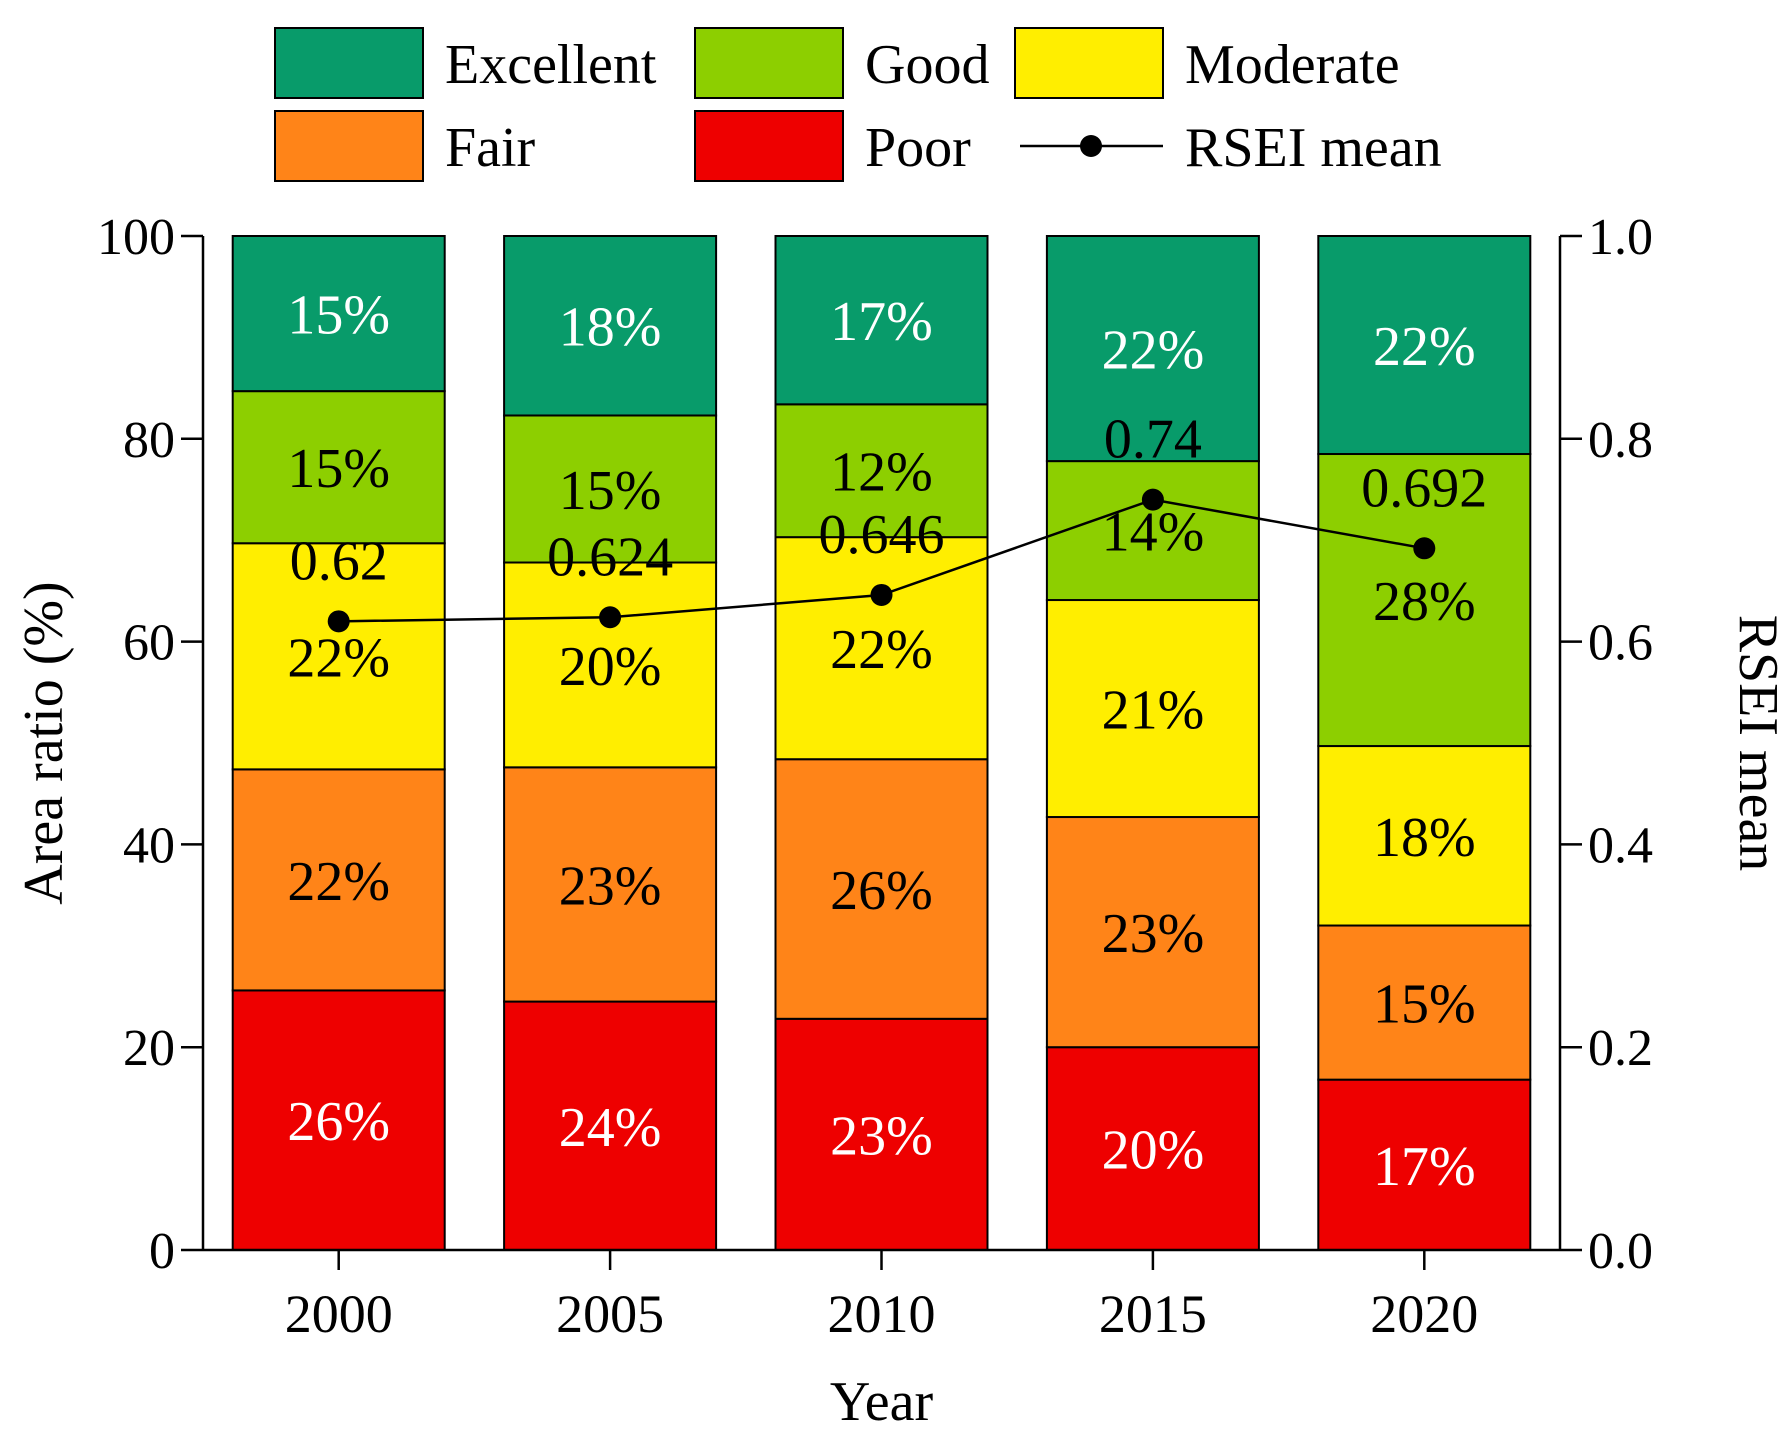 This screenshot has height=1449, width=1783. I want to click on bar-good-2000, so click(338, 467).